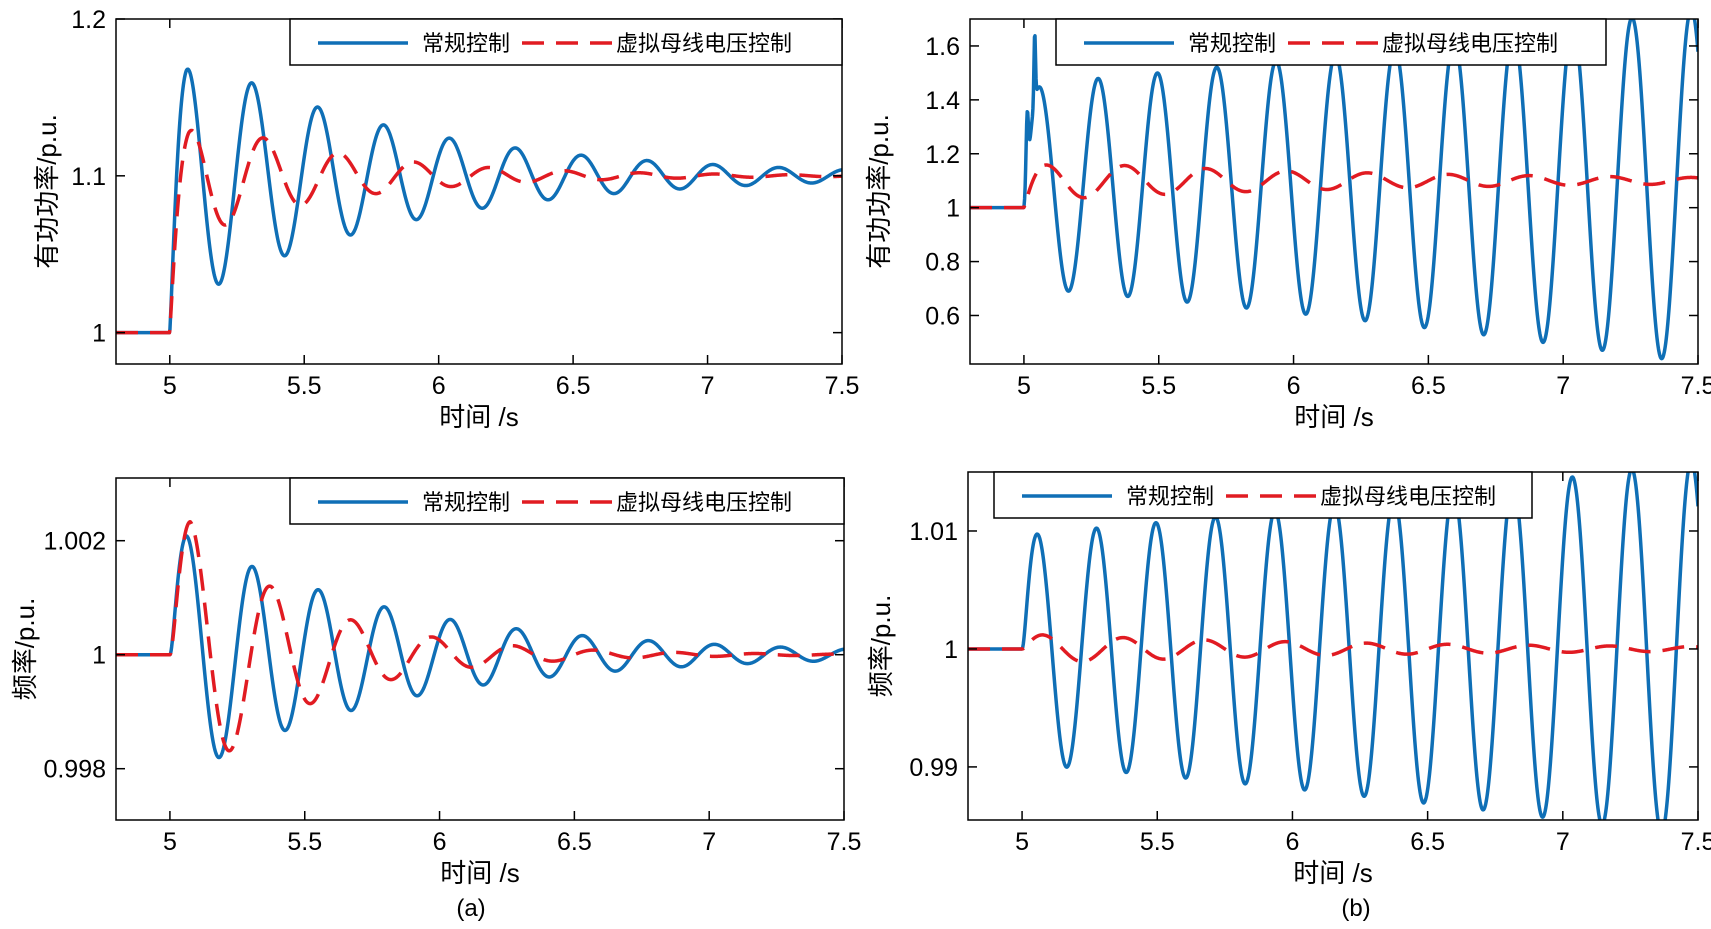 The image size is (1711, 929). Describe the element at coordinates (1355, 908) in the screenshot. I see `panel-label-b: (b)` at that location.